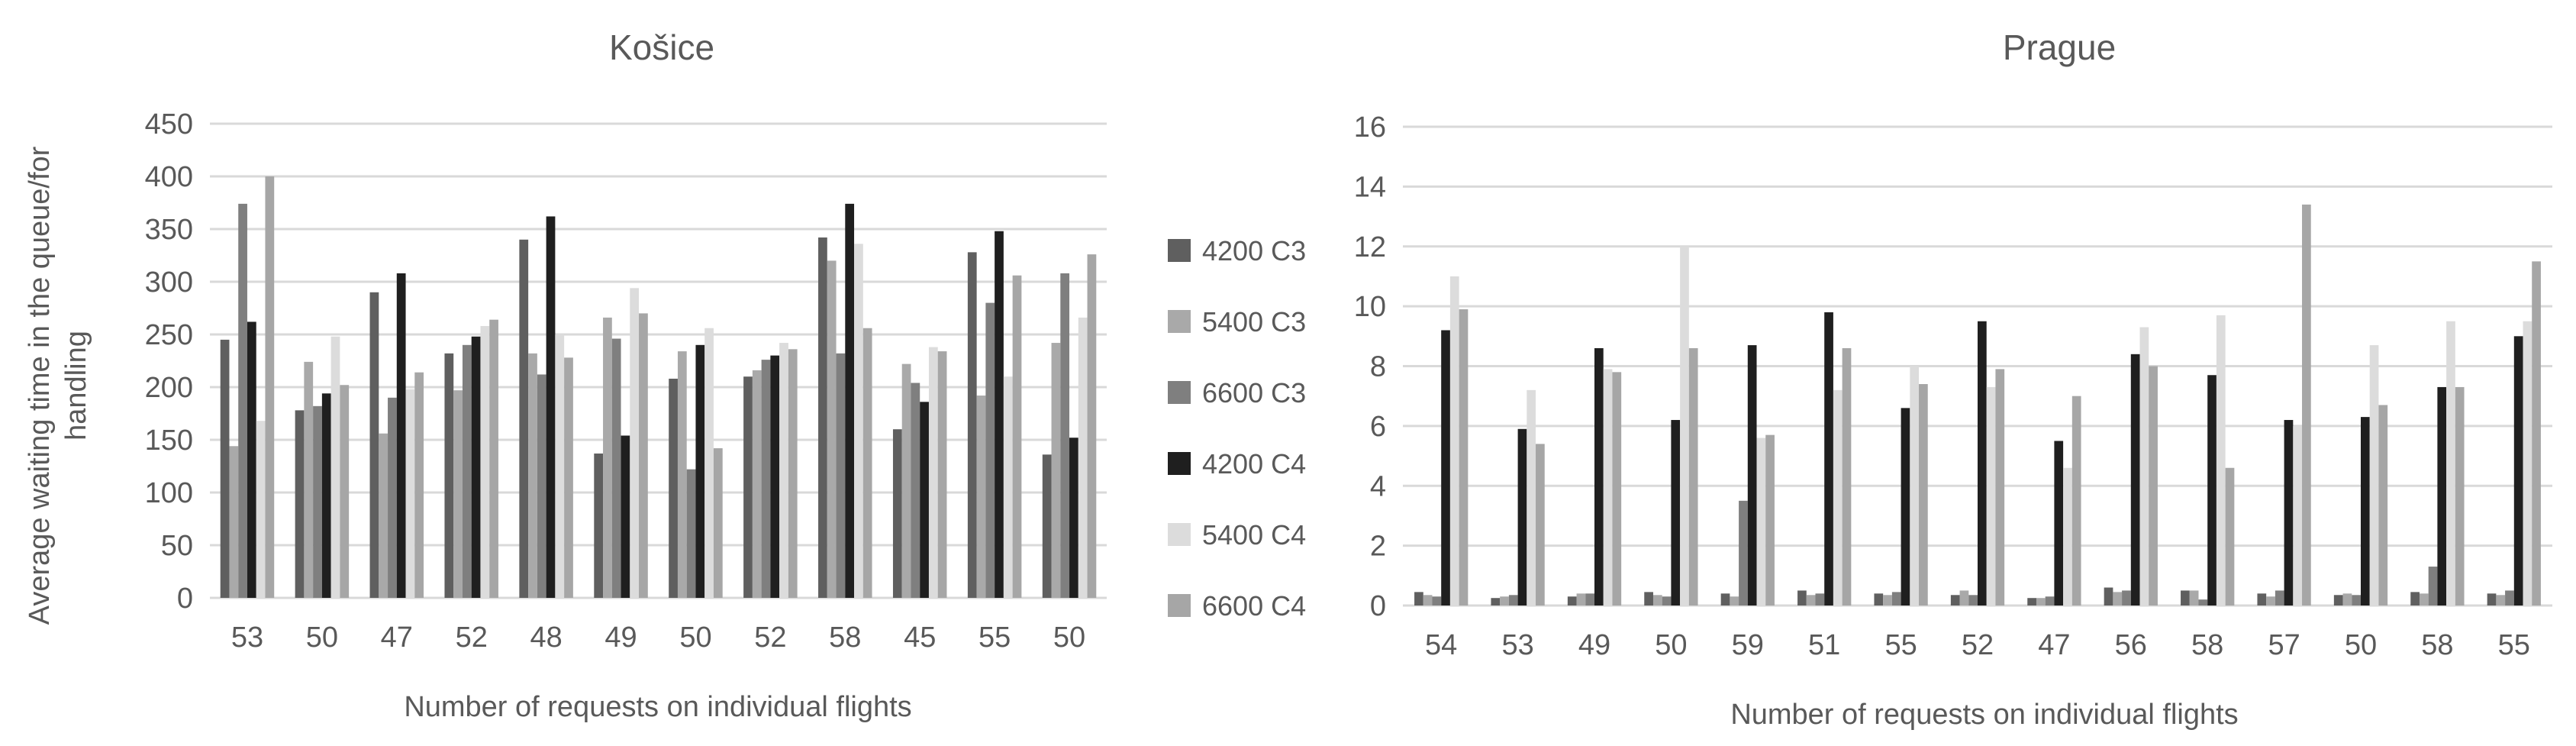  I want to click on legend-entry: 4200 C3, so click(1254, 250).